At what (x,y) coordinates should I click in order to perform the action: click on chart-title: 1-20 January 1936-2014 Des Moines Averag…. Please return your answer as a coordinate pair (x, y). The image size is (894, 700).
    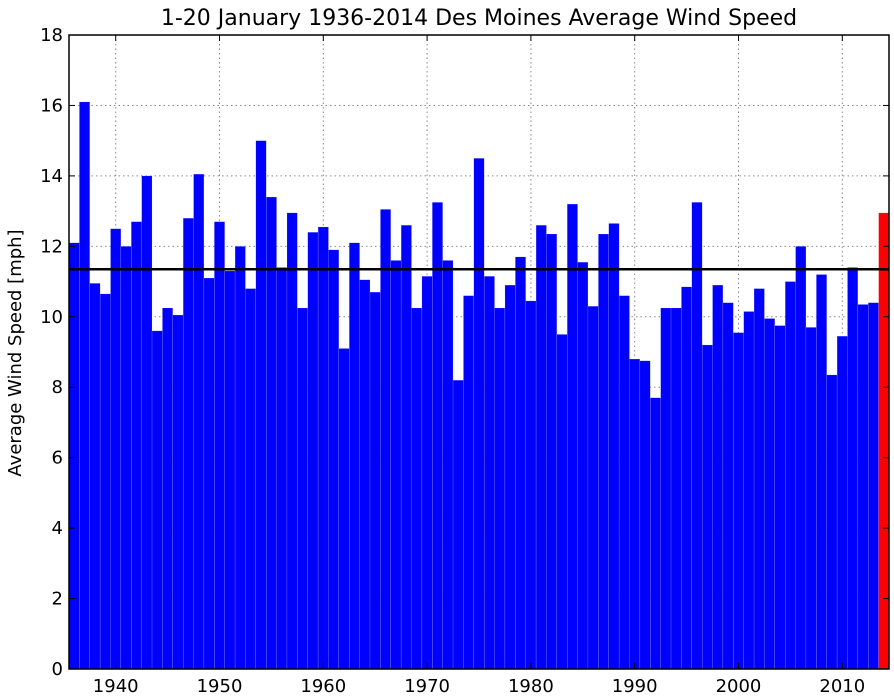
    Looking at the image, I should click on (479, 18).